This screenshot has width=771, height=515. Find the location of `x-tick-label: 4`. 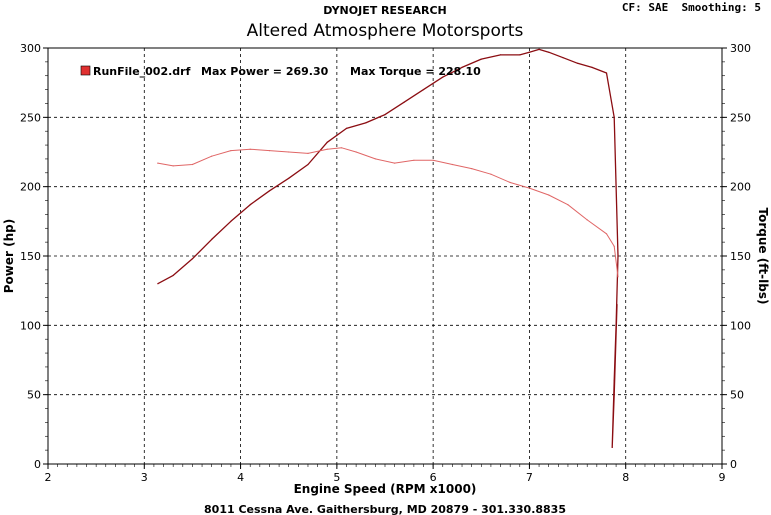

x-tick-label: 4 is located at coordinates (240, 477).